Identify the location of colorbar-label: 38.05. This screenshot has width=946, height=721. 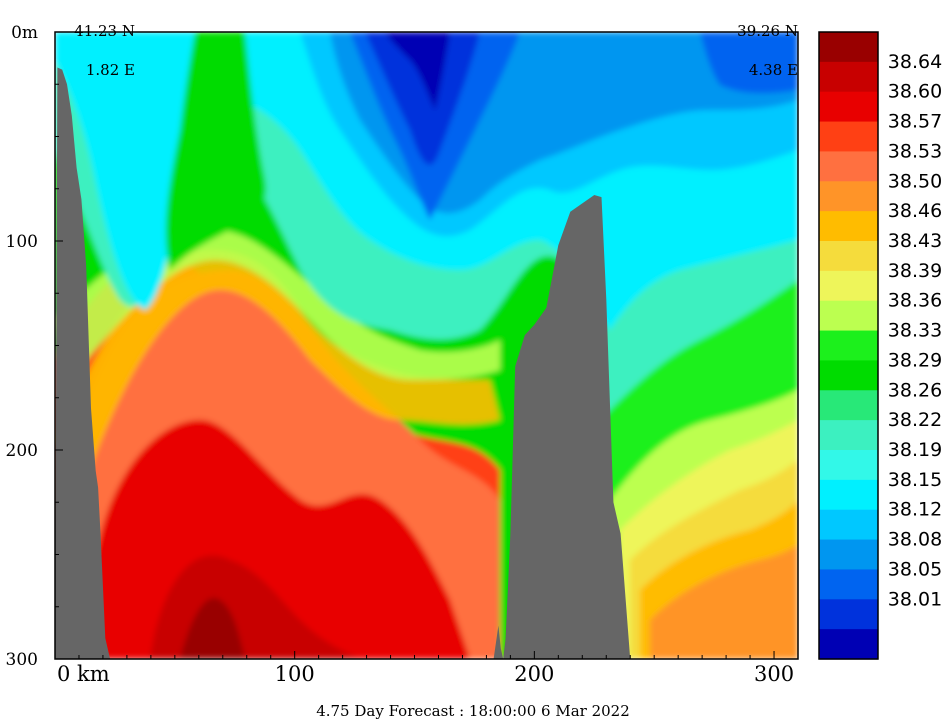
(915, 569).